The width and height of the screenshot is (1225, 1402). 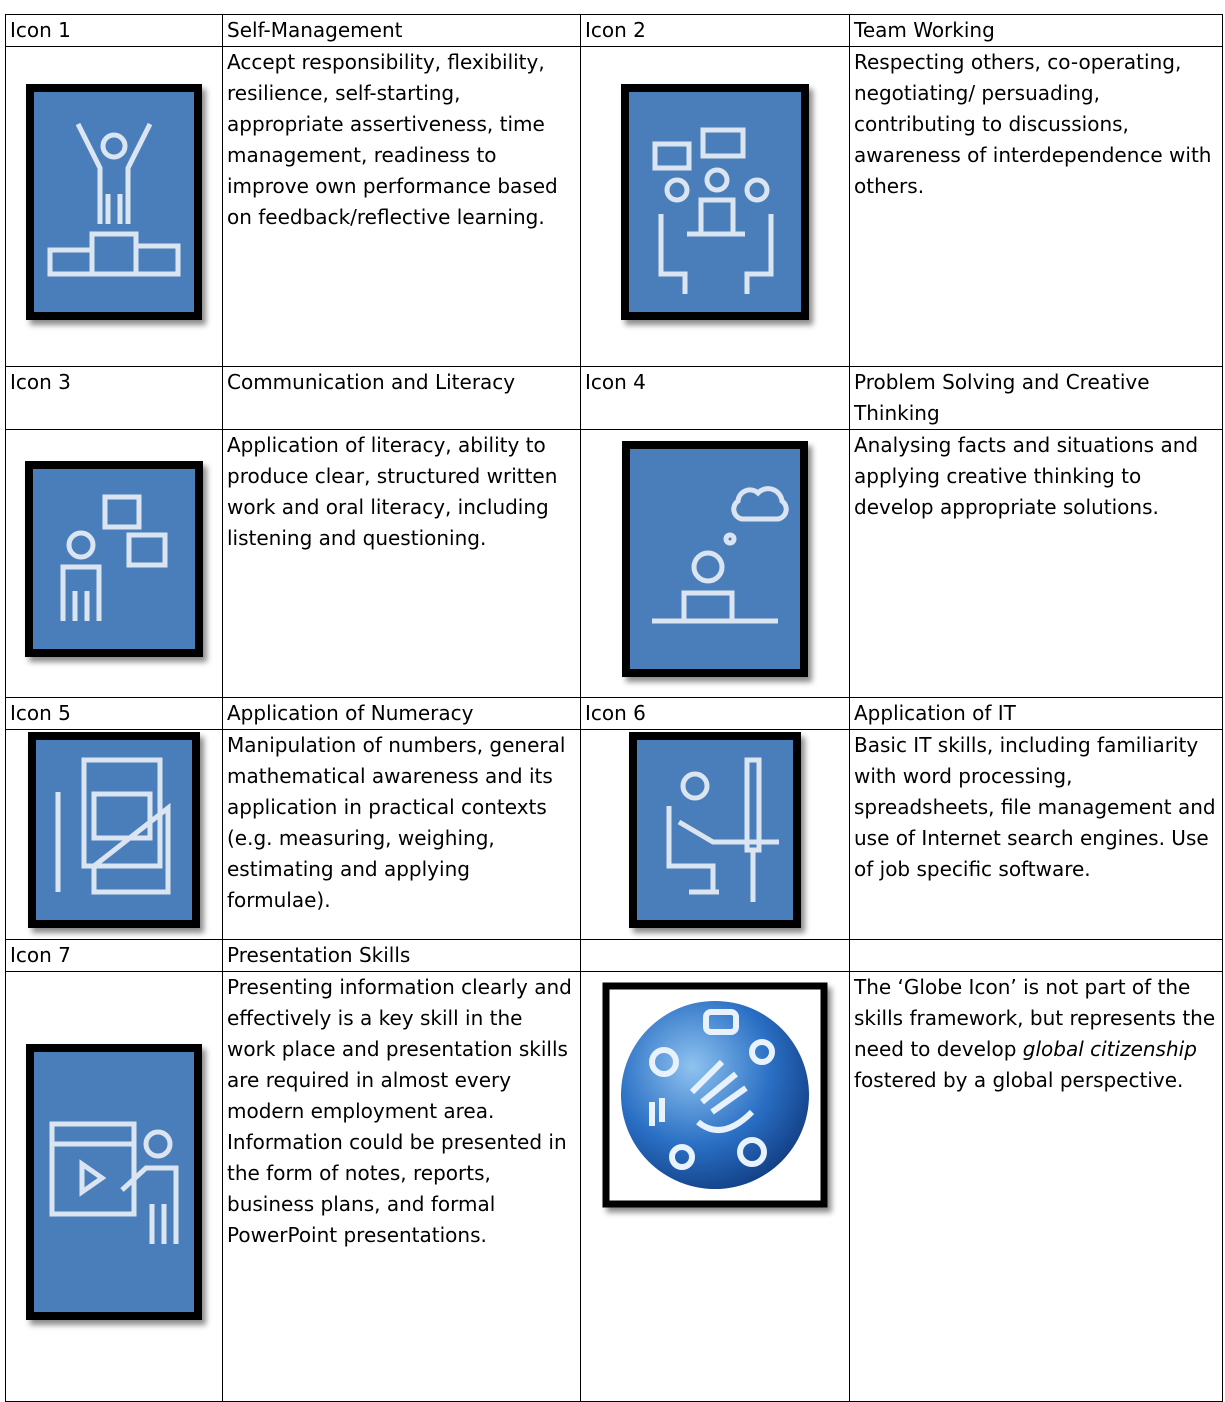 I want to click on icon-label: Icon 2, so click(x=715, y=30).